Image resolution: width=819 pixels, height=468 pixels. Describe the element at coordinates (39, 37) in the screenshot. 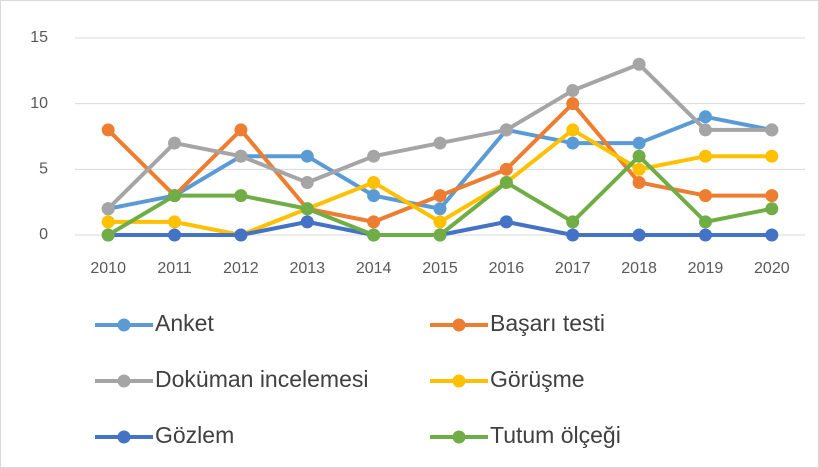

I see `y-tick-label: 15` at that location.